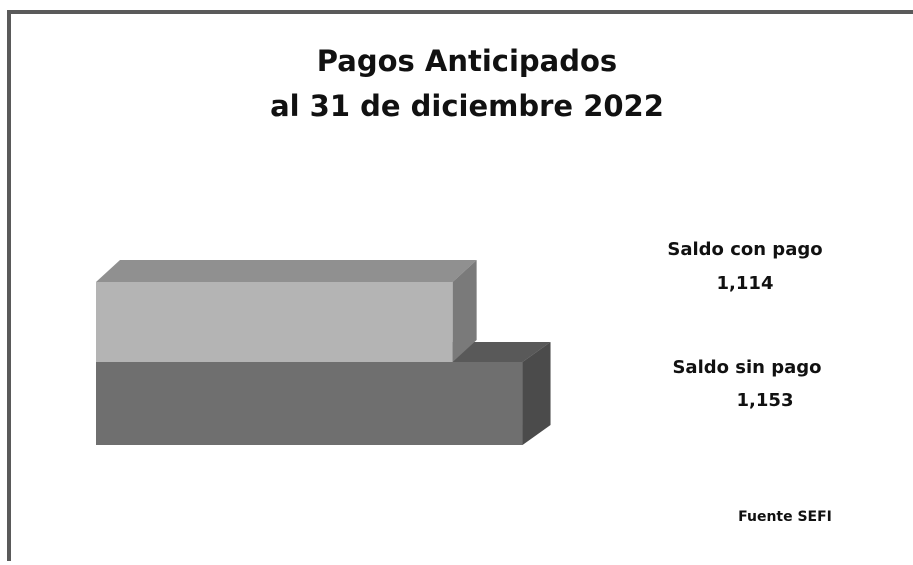 The image size is (913, 565). What do you see at coordinates (286, 271) in the screenshot?
I see `bar-top-face` at bounding box center [286, 271].